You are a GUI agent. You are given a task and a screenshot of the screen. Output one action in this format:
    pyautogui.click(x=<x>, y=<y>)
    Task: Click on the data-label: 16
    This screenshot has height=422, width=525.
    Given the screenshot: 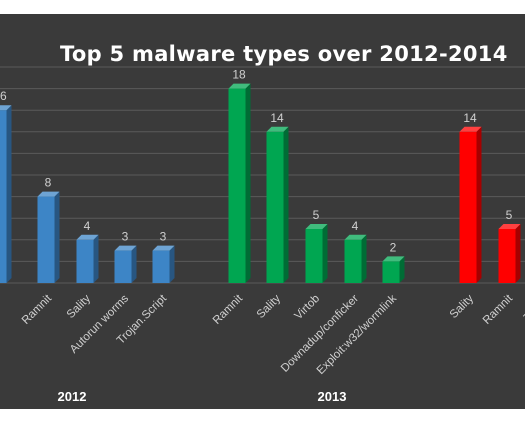 What is the action you would take?
    pyautogui.click(x=3, y=96)
    